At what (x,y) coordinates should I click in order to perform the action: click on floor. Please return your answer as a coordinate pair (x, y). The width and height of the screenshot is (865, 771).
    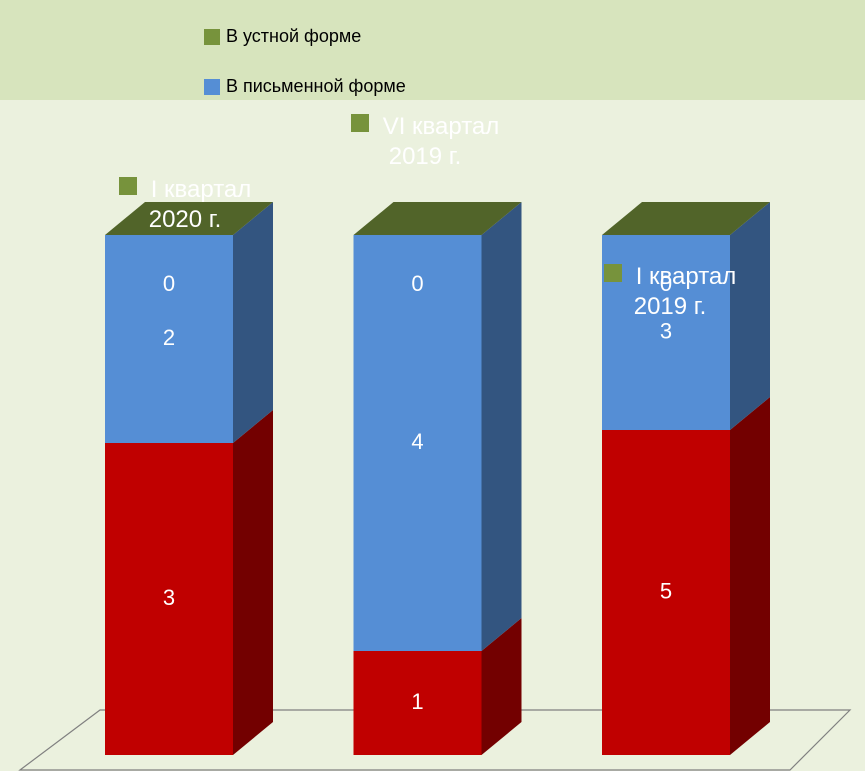
    Looking at the image, I should click on (435, 740).